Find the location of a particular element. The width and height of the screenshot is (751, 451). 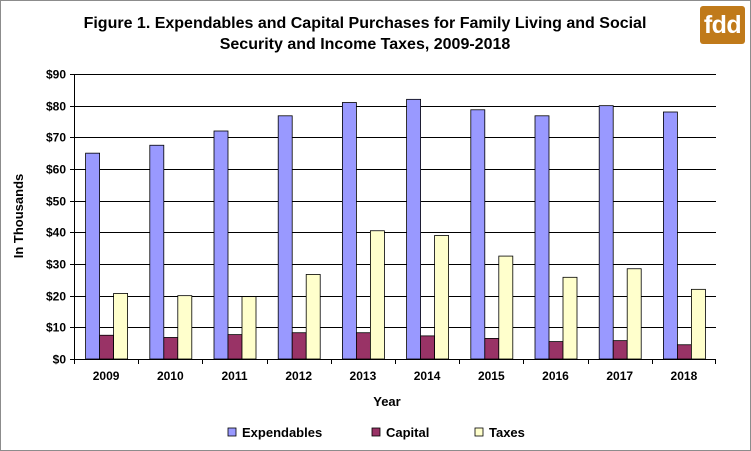

bar-capital-2009 is located at coordinates (106, 347).